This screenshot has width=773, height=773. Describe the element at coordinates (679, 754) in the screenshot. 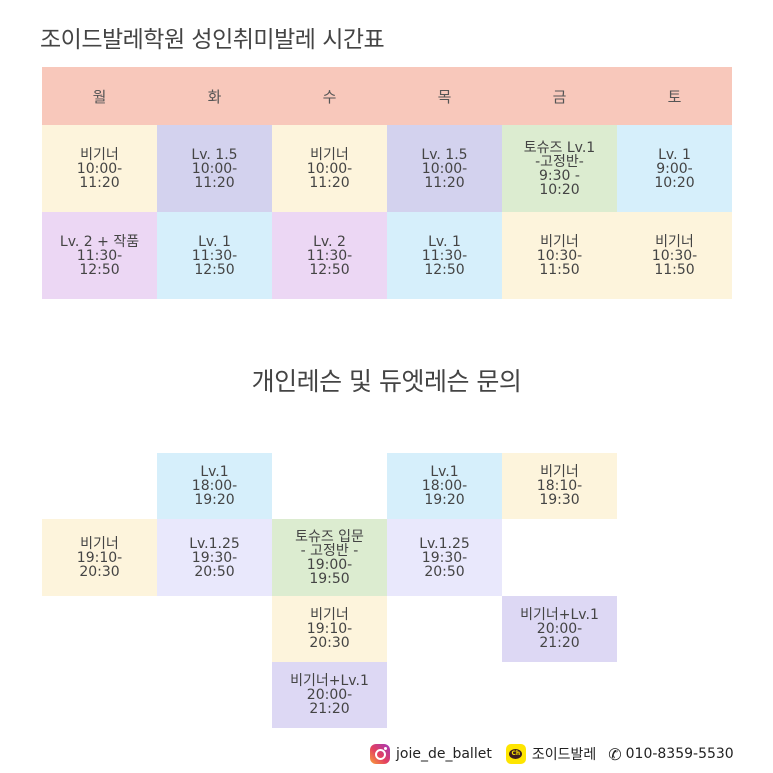

I see `phone-number: 010-8359-5530` at that location.